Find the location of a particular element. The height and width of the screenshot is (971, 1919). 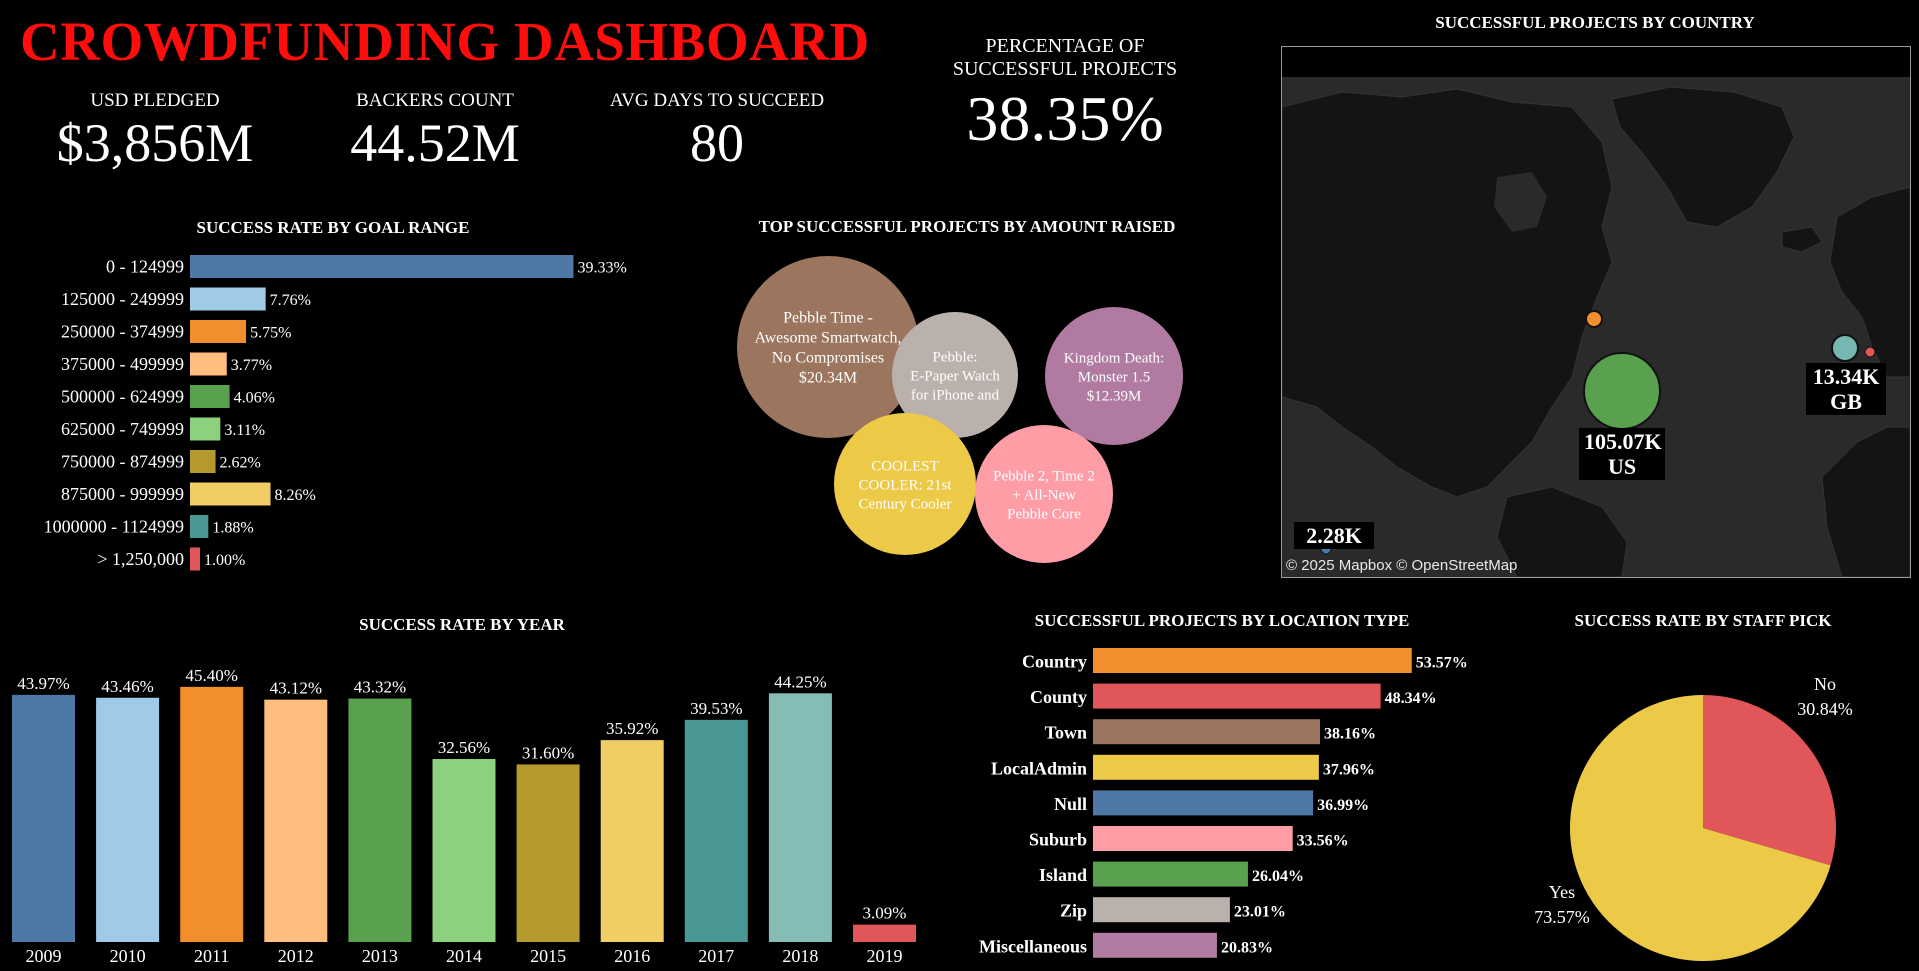

goal-range-category-label: 375000 - 499999 is located at coordinates (122, 364).